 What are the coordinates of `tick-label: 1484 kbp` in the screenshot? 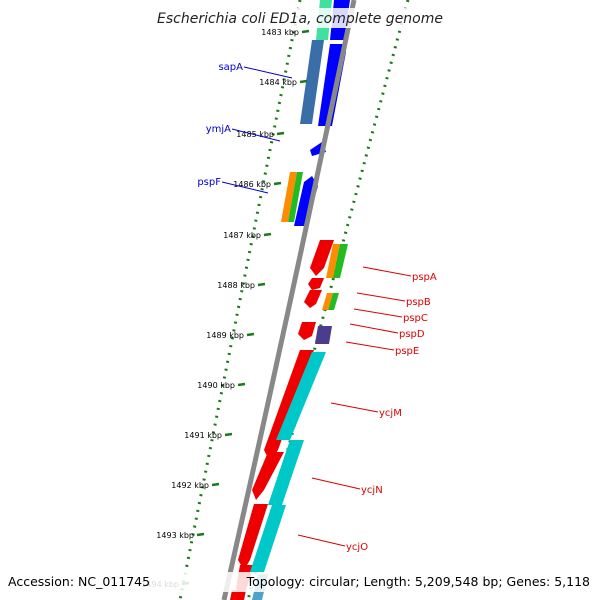 It's located at (278, 82).